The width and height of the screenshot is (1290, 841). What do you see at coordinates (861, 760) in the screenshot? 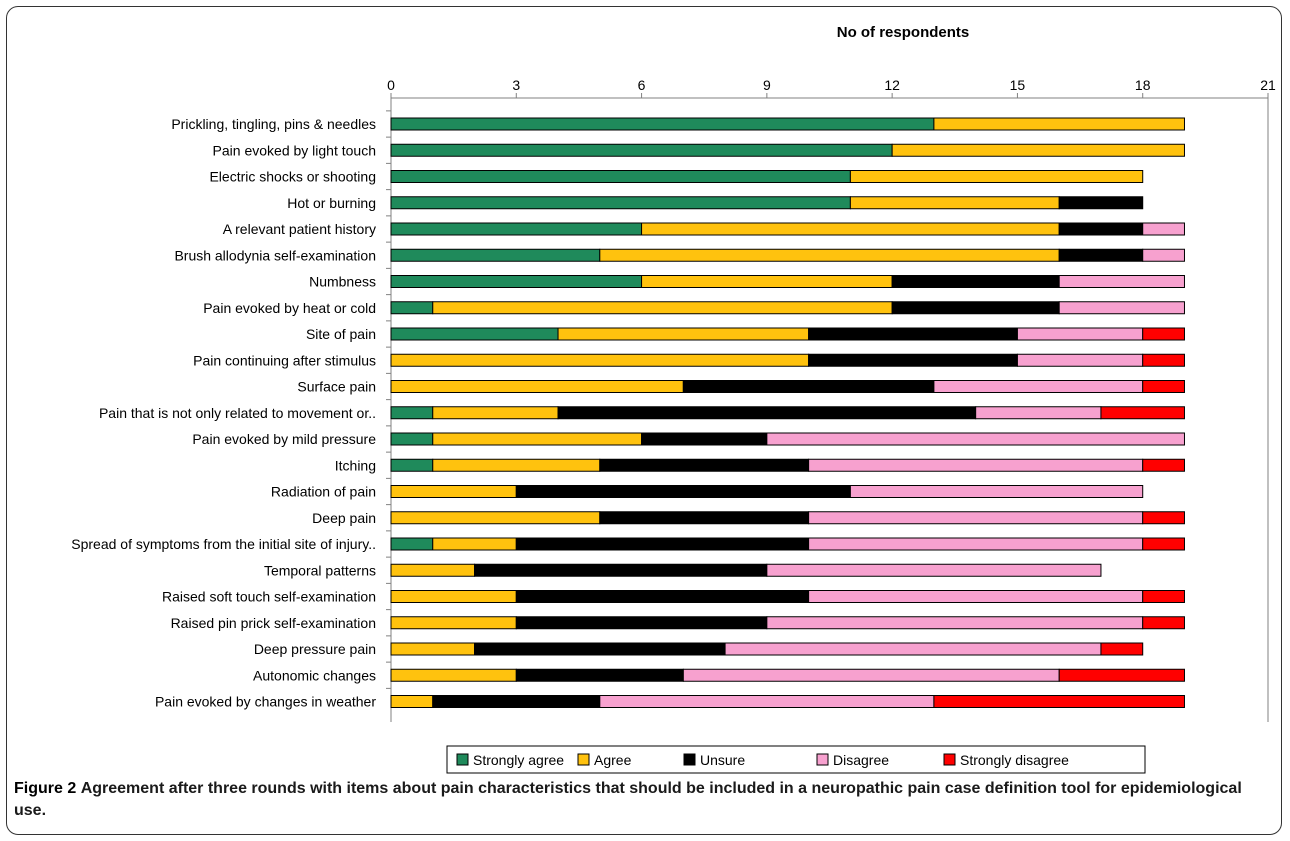
I see `legend-label-disagree: Disagree` at bounding box center [861, 760].